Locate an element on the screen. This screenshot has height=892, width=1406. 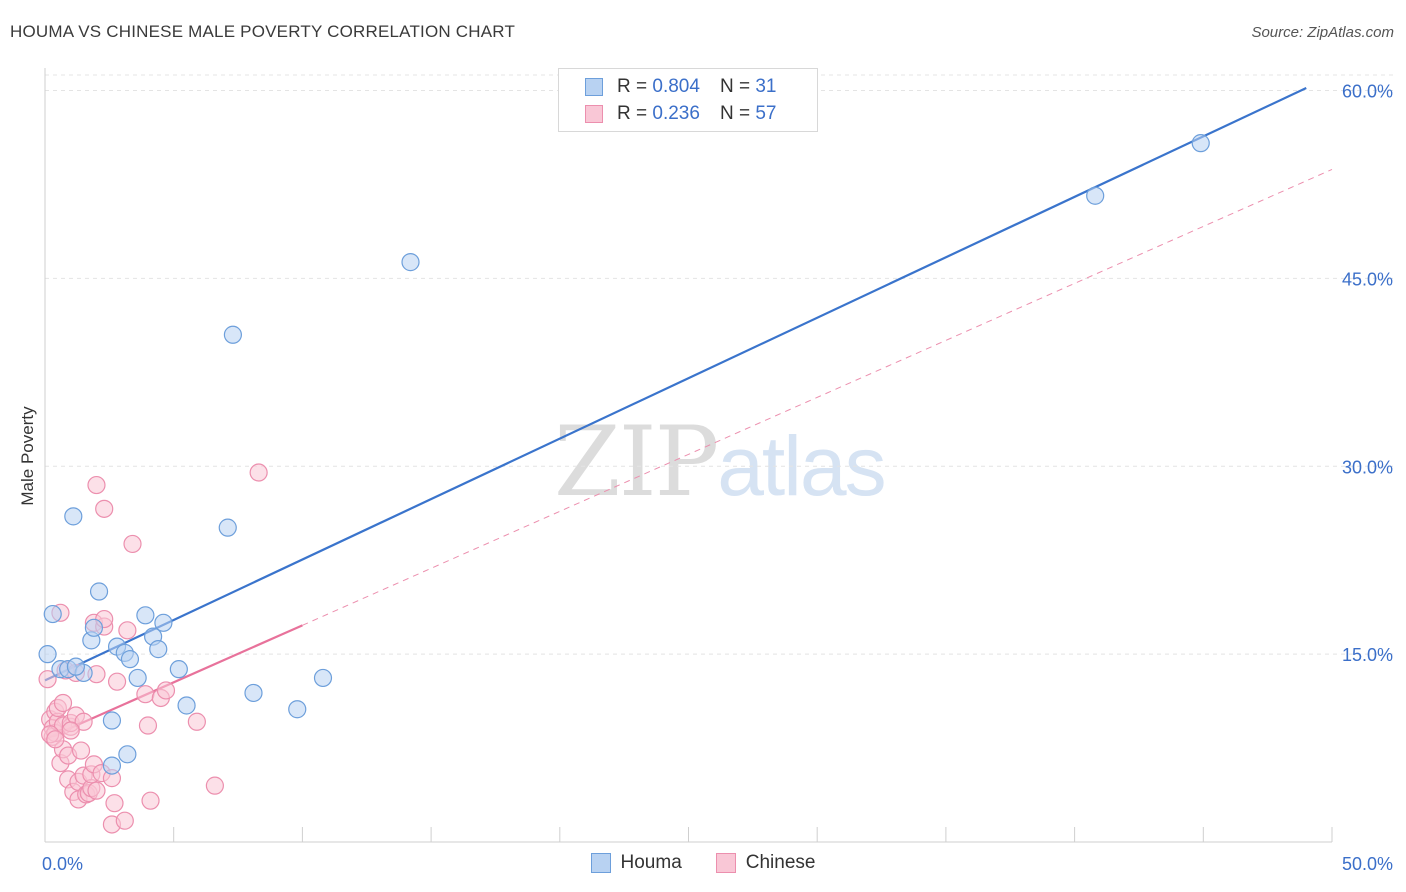
legend-houma-label: Houma is located at coordinates (651, 862).